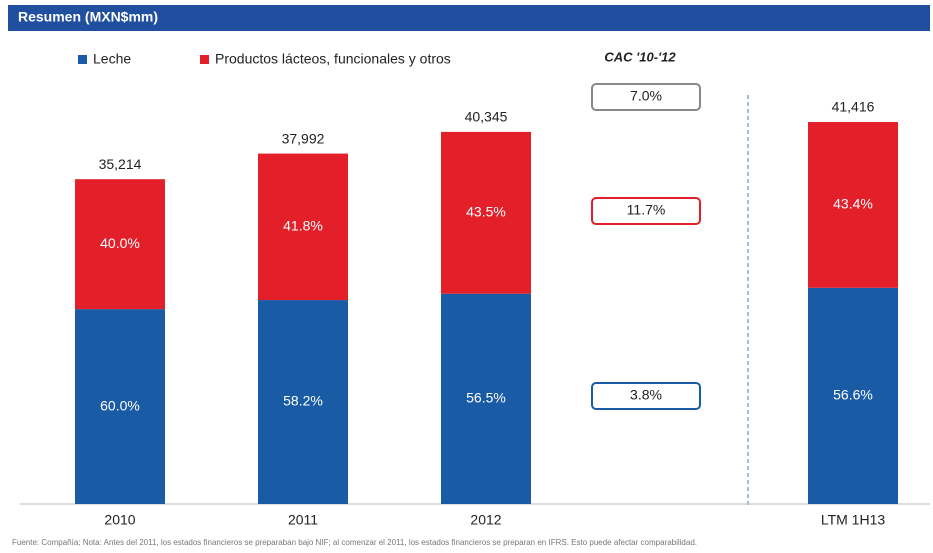 The width and height of the screenshot is (933, 553). I want to click on segment-label: 56.5%, so click(486, 398).